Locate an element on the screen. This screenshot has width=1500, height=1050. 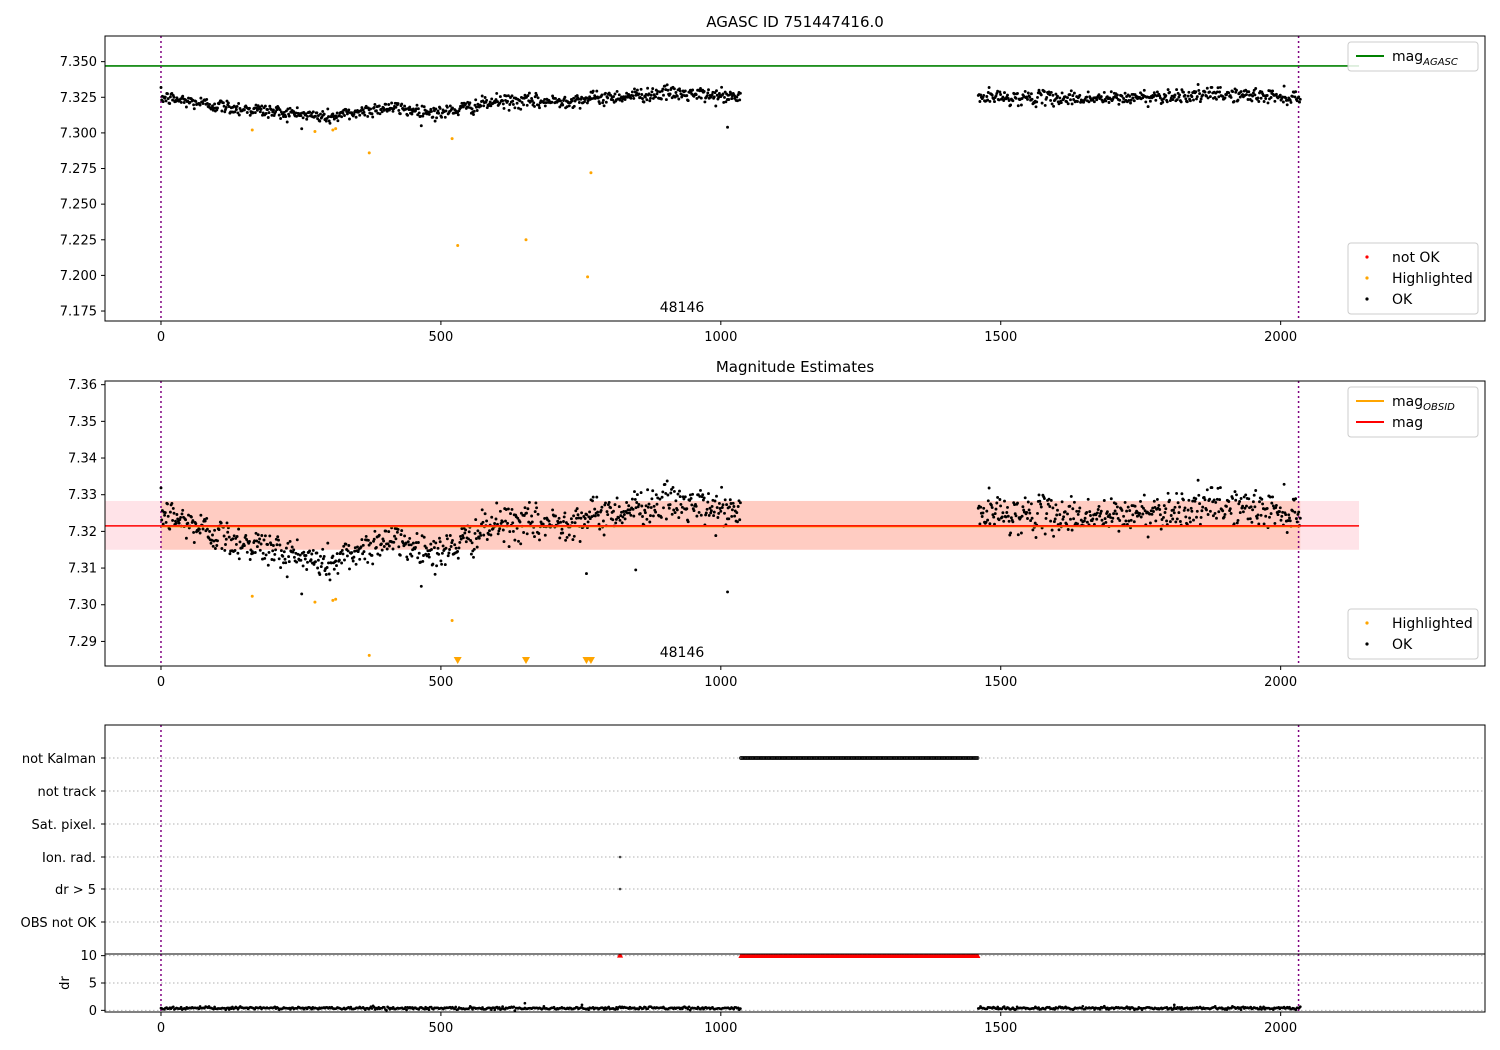
legend-label: OK is located at coordinates (1402, 645).